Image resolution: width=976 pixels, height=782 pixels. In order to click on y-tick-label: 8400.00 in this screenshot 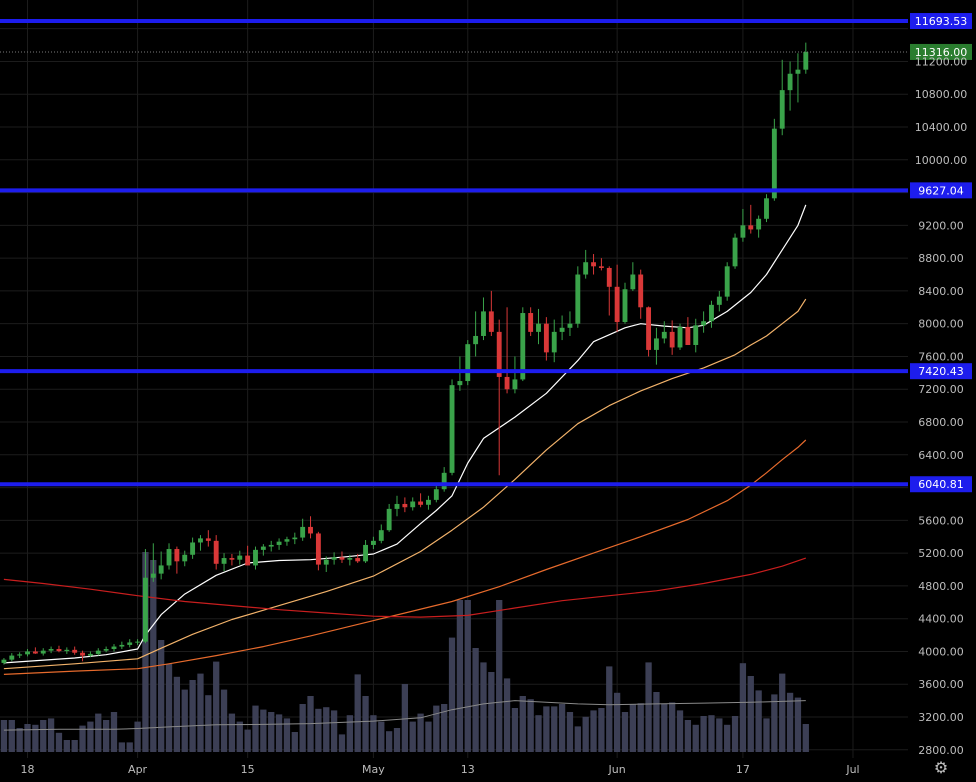, I will do `click(941, 291)`.